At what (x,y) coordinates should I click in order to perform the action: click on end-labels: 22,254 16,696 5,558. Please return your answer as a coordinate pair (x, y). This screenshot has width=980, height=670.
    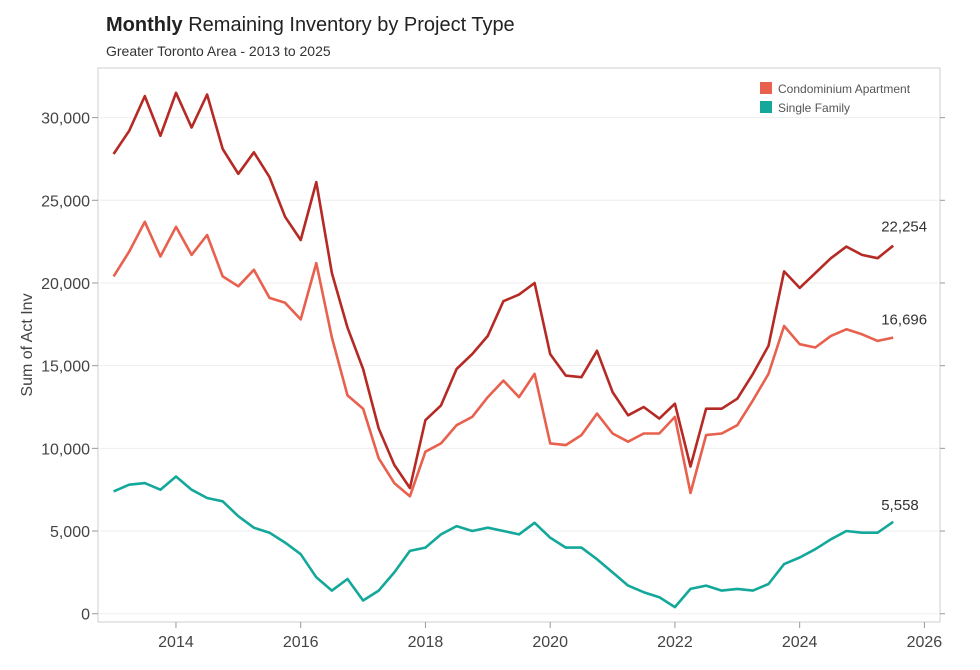
    Looking at the image, I should click on (904, 366).